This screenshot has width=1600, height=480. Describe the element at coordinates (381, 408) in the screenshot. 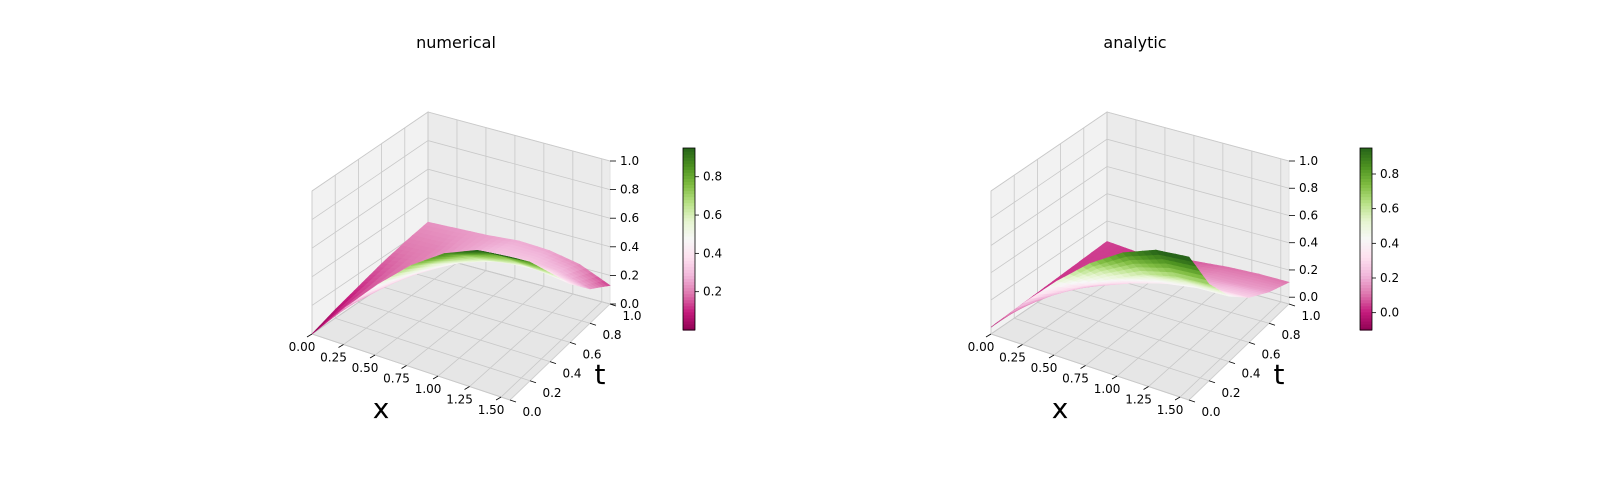

I see `x-axis-label: x` at that location.